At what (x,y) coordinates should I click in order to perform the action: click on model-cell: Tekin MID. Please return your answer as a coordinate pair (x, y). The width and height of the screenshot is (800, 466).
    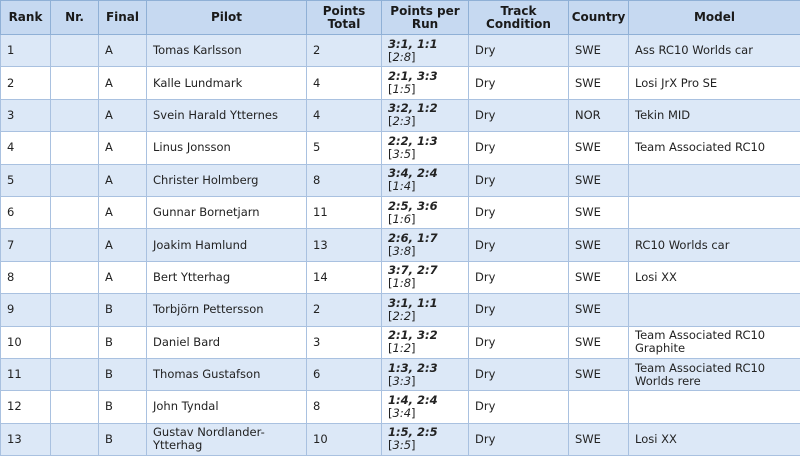
    Looking at the image, I should click on (714, 115).